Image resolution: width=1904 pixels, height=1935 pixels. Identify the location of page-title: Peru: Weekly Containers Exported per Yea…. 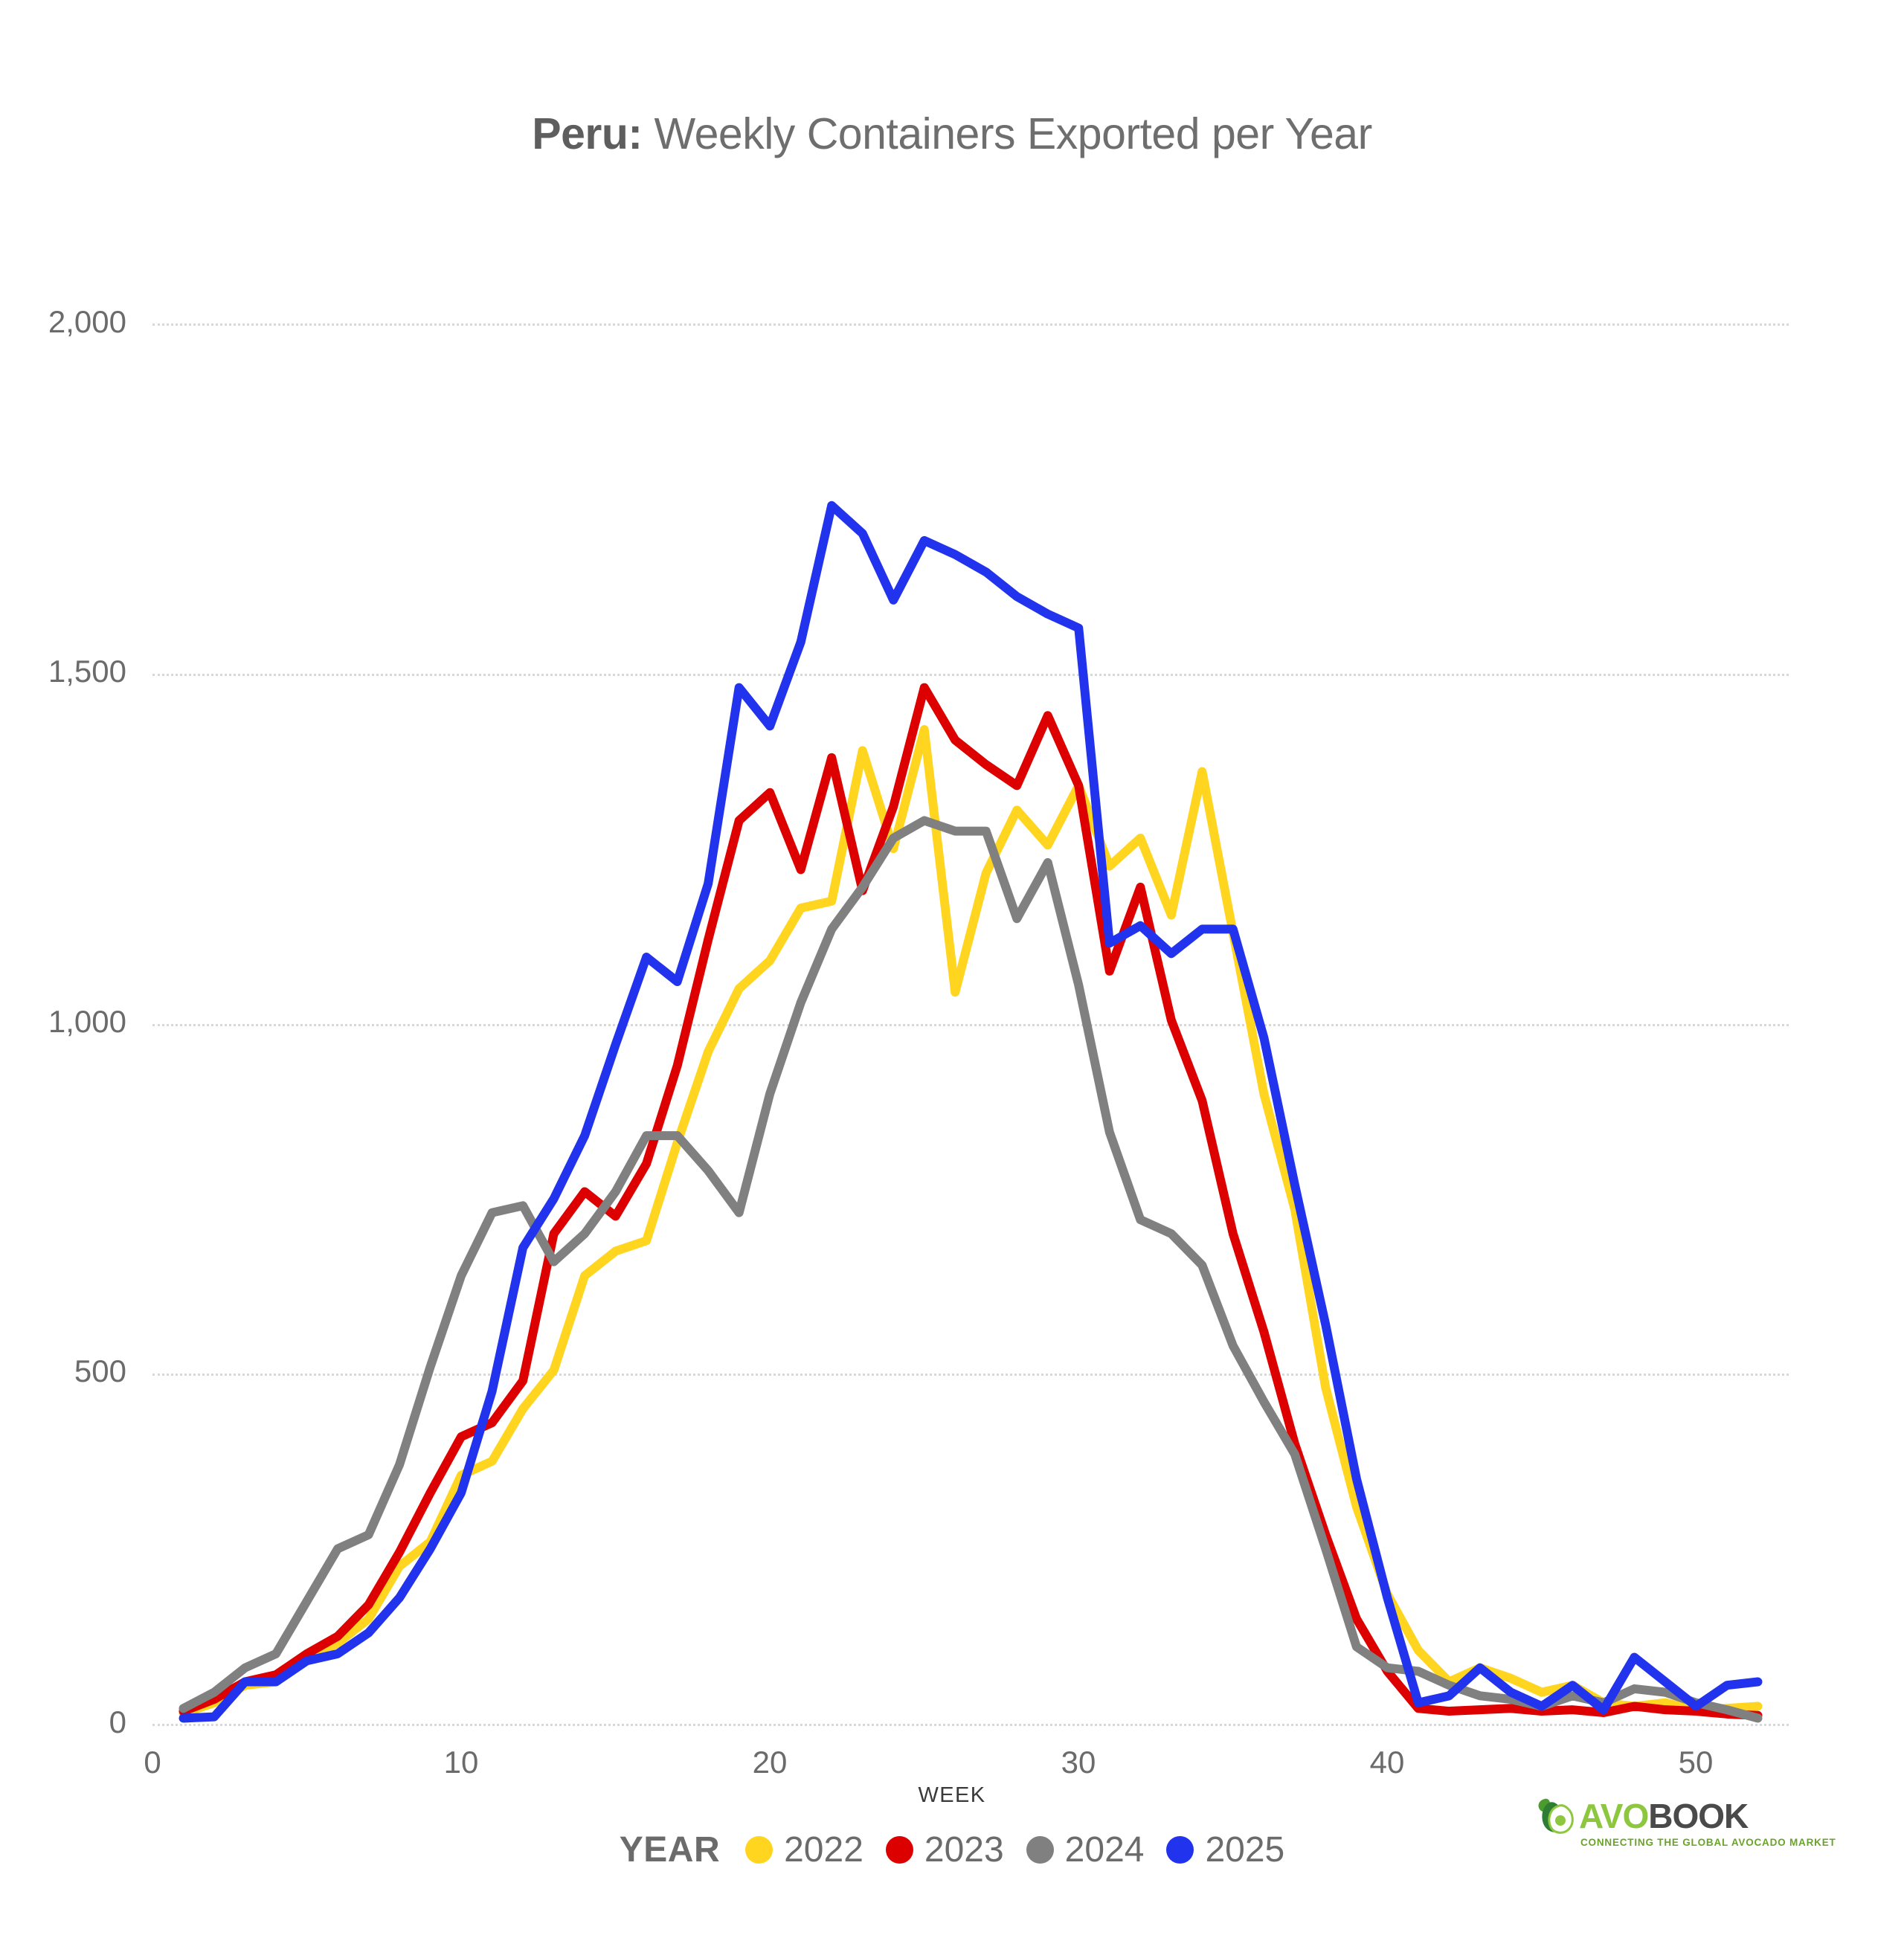
(952, 134).